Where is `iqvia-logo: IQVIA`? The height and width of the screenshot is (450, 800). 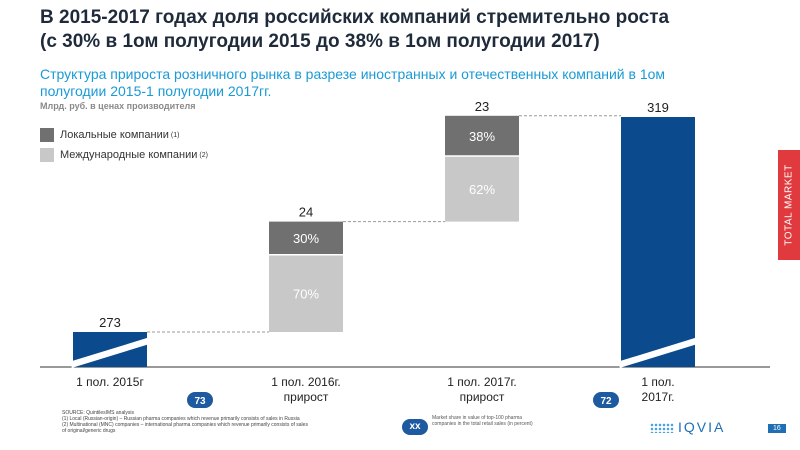
iqvia-logo: IQVIA is located at coordinates (687, 427).